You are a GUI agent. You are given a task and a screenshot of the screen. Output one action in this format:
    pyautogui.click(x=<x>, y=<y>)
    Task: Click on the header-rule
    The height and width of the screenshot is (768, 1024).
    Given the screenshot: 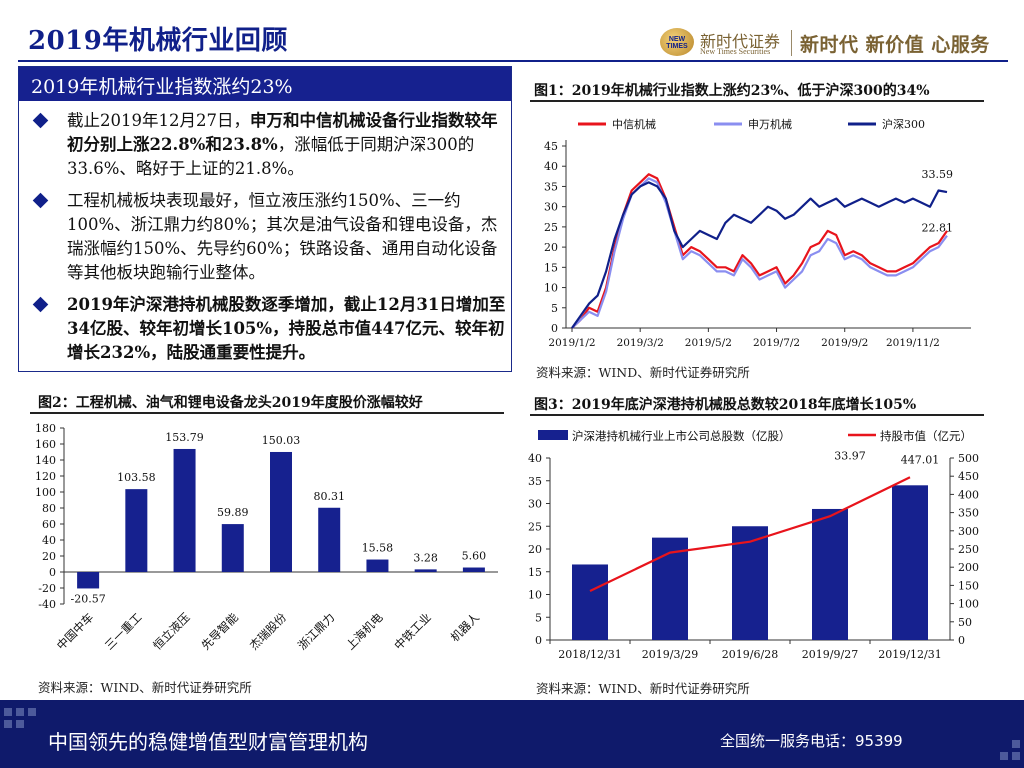 What is the action you would take?
    pyautogui.click(x=513, y=61)
    